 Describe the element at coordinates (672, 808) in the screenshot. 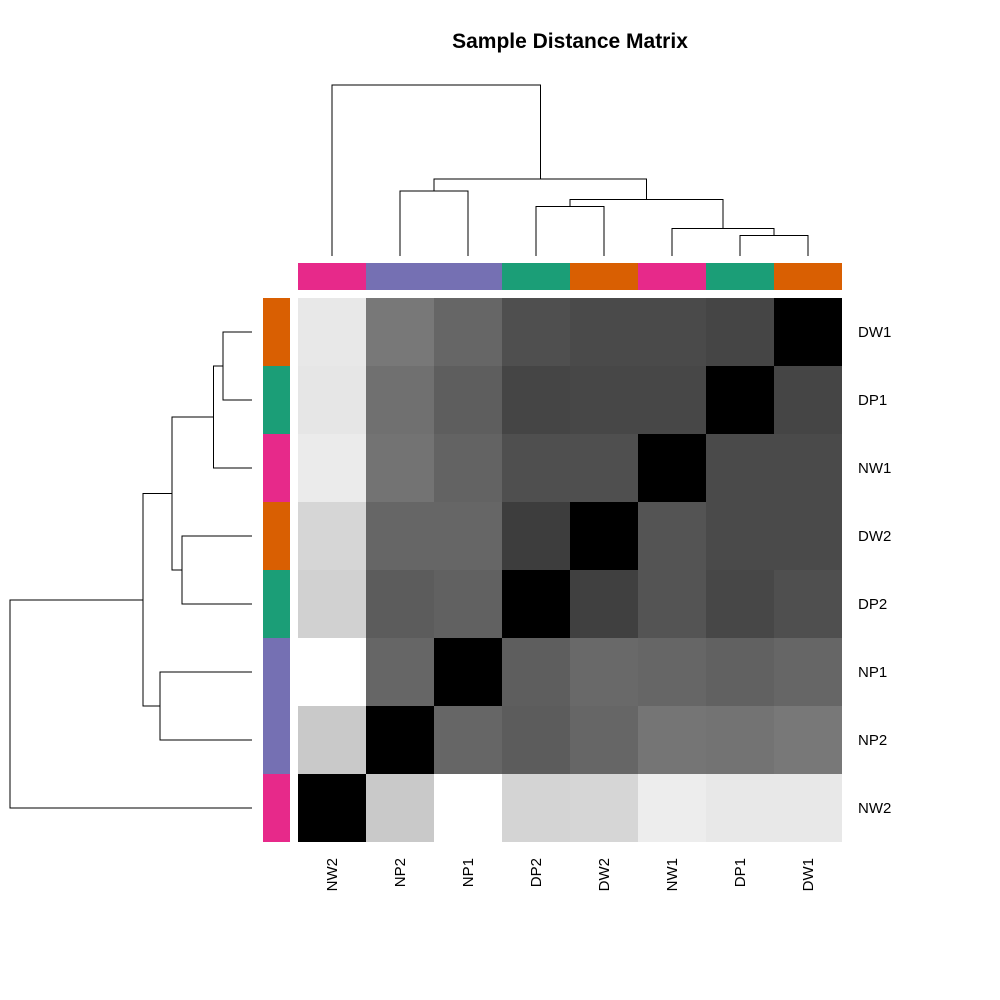

I see `heatmap-cell-nw2-nw1` at that location.